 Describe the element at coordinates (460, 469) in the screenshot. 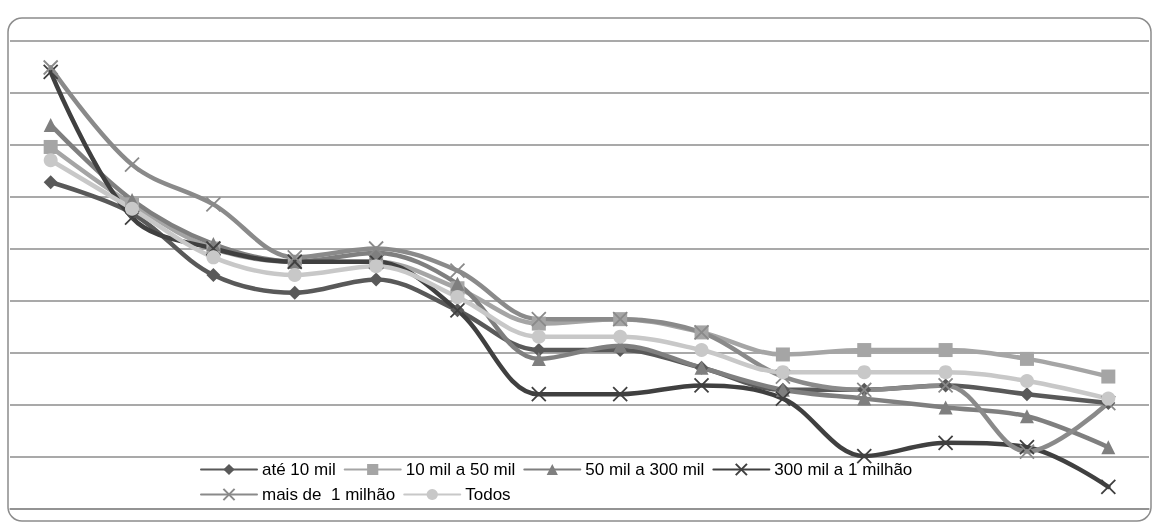

I see `legend-label: 10 mil a 50 mil` at that location.